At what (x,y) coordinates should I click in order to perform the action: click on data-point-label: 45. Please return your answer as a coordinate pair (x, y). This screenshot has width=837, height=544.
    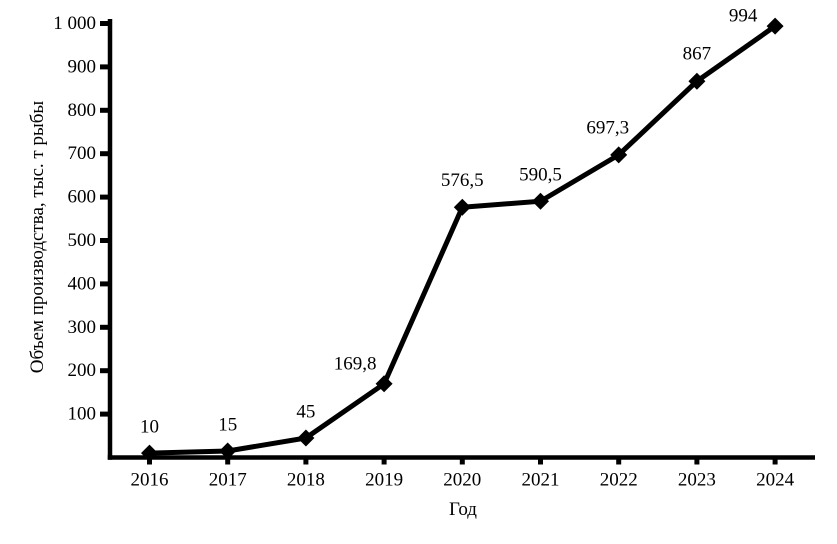
    Looking at the image, I should click on (305, 411).